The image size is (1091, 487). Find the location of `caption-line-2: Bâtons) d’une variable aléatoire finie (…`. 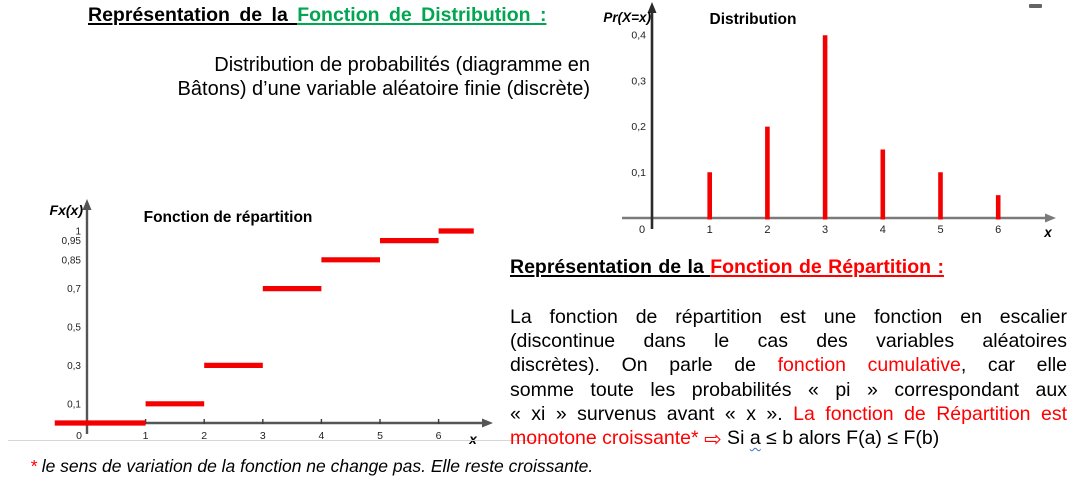

caption-line-2: Bâtons) d’une variable aléatoire finie (… is located at coordinates (383, 89).